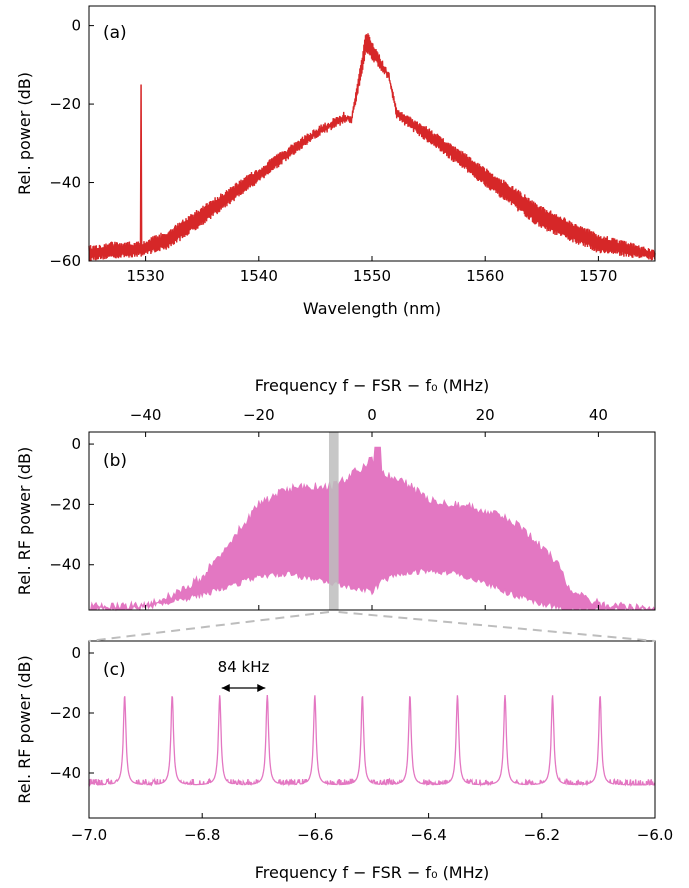  Describe the element at coordinates (261, 688) in the screenshot. I see `panel-c-arrowhead-right` at that location.